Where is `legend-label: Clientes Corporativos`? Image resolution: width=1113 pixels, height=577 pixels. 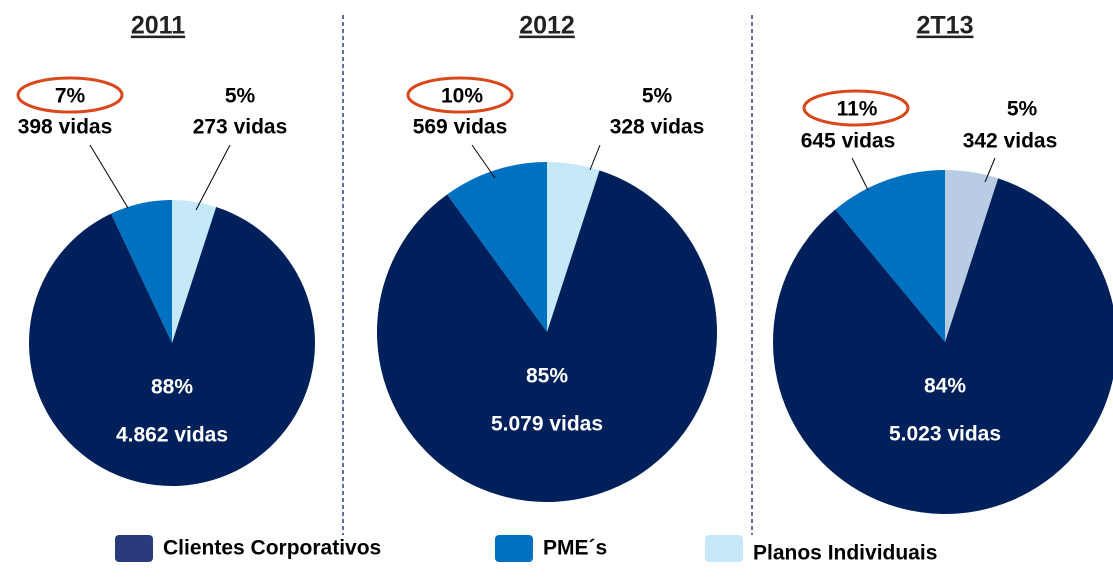
legend-label: Clientes Corporativos is located at coordinates (272, 548).